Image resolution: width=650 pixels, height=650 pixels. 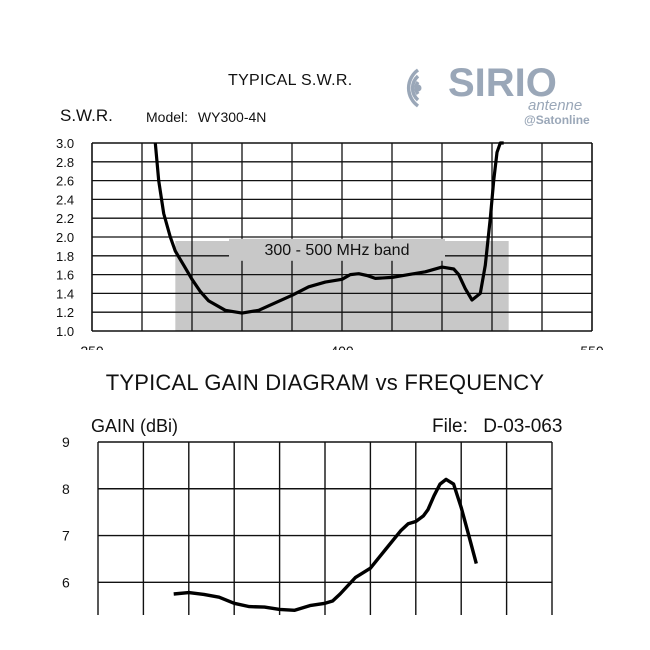 What do you see at coordinates (135, 426) in the screenshot?
I see `gain-y-axis-label: GAIN (dBi)` at bounding box center [135, 426].